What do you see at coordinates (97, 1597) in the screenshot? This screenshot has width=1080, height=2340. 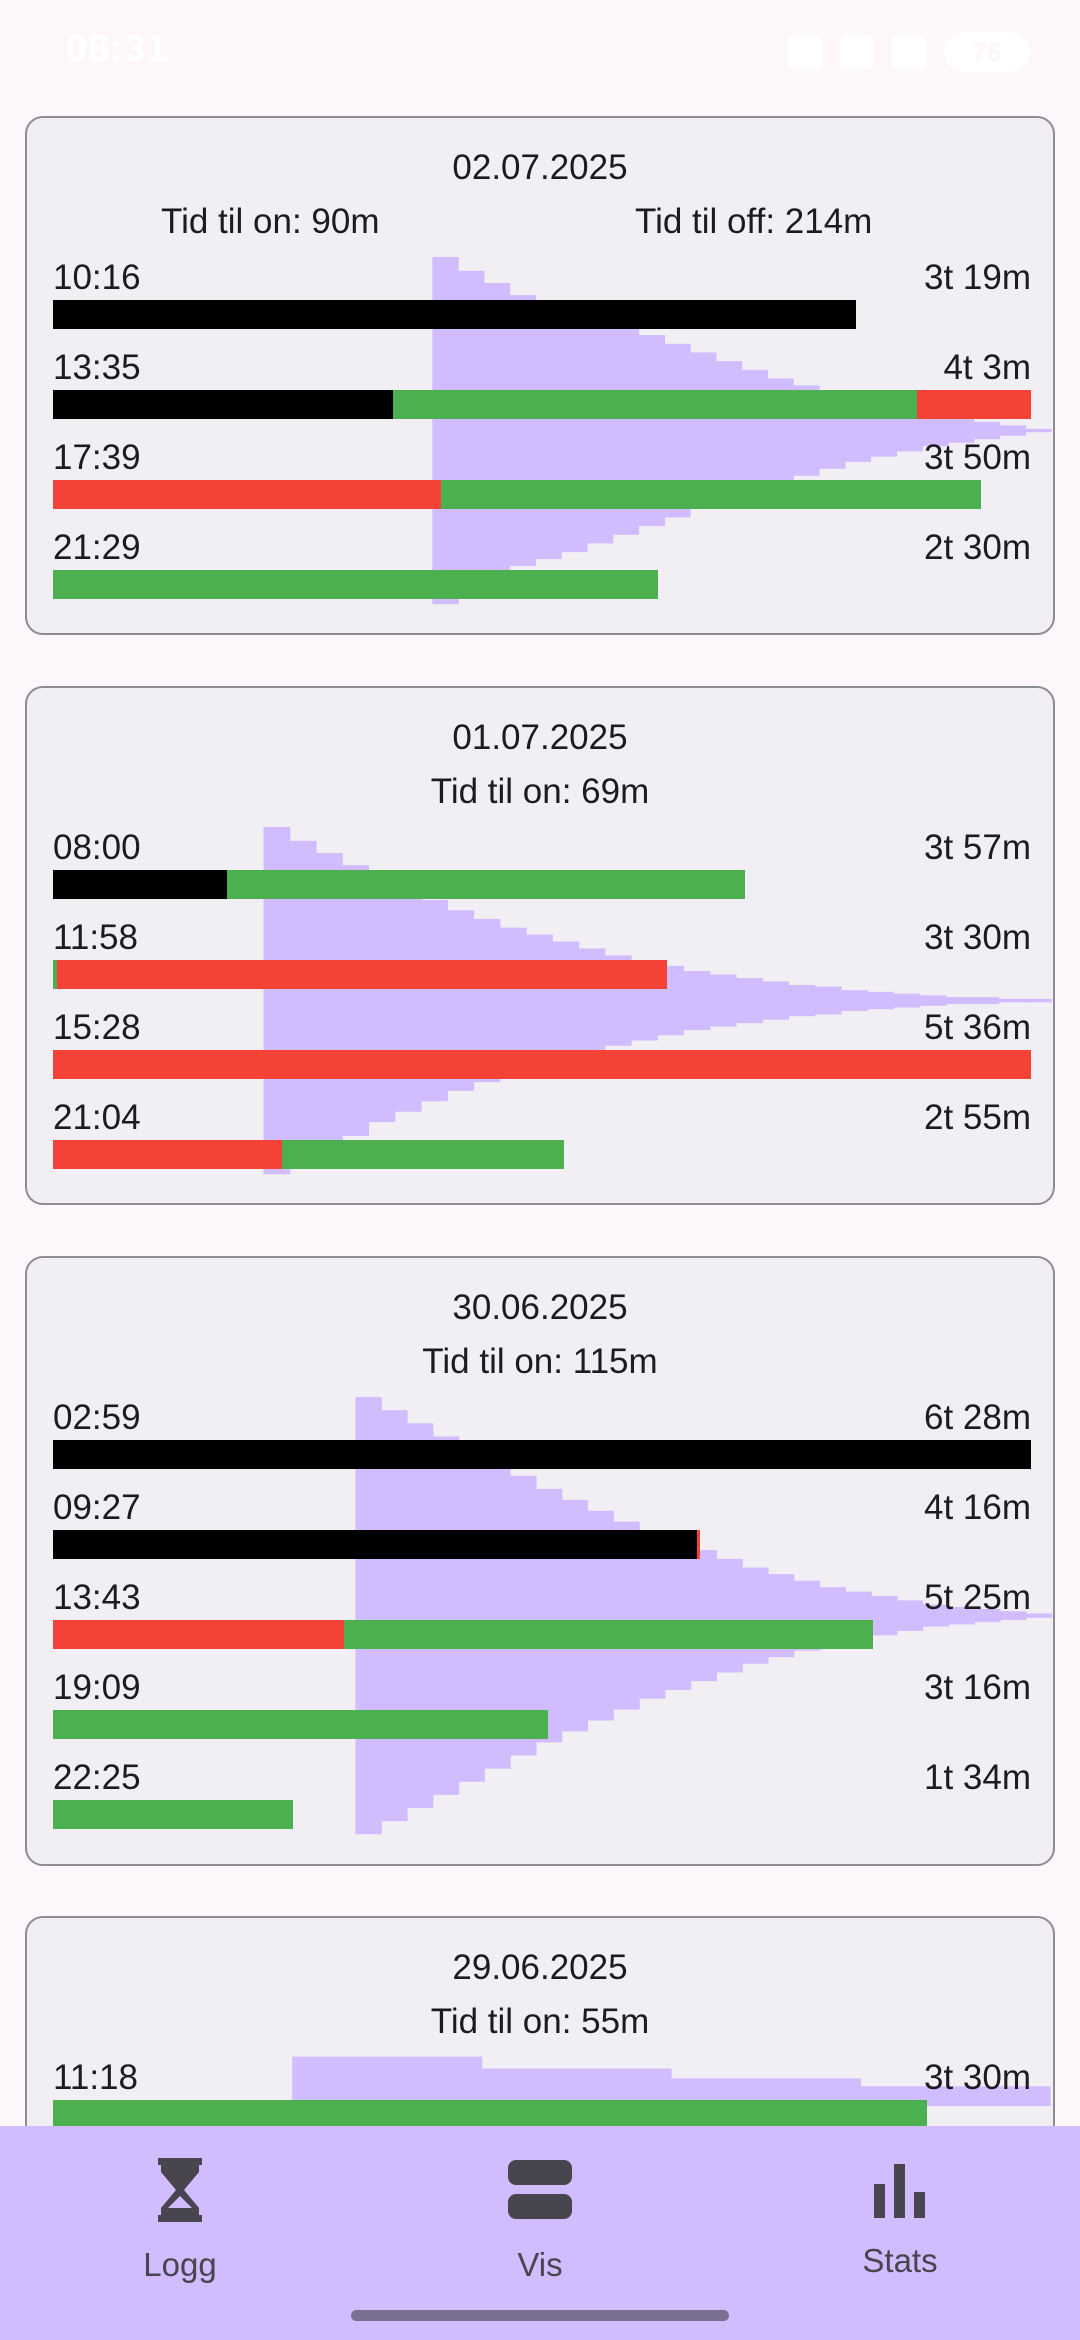 I see `session-start-time: 13:43` at bounding box center [97, 1597].